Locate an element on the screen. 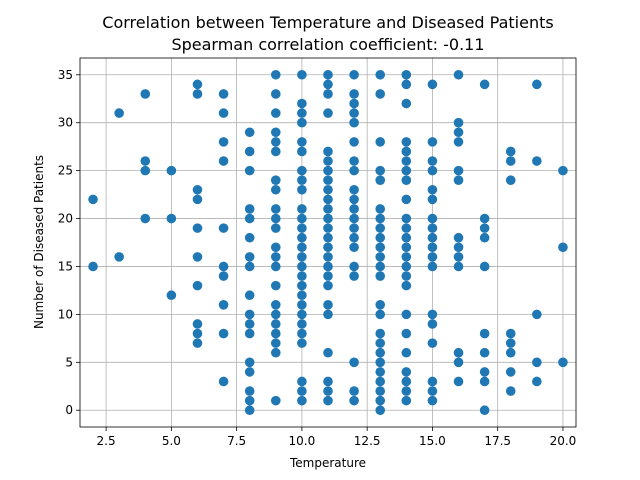  y-tick-label: 10 is located at coordinates (65, 314).